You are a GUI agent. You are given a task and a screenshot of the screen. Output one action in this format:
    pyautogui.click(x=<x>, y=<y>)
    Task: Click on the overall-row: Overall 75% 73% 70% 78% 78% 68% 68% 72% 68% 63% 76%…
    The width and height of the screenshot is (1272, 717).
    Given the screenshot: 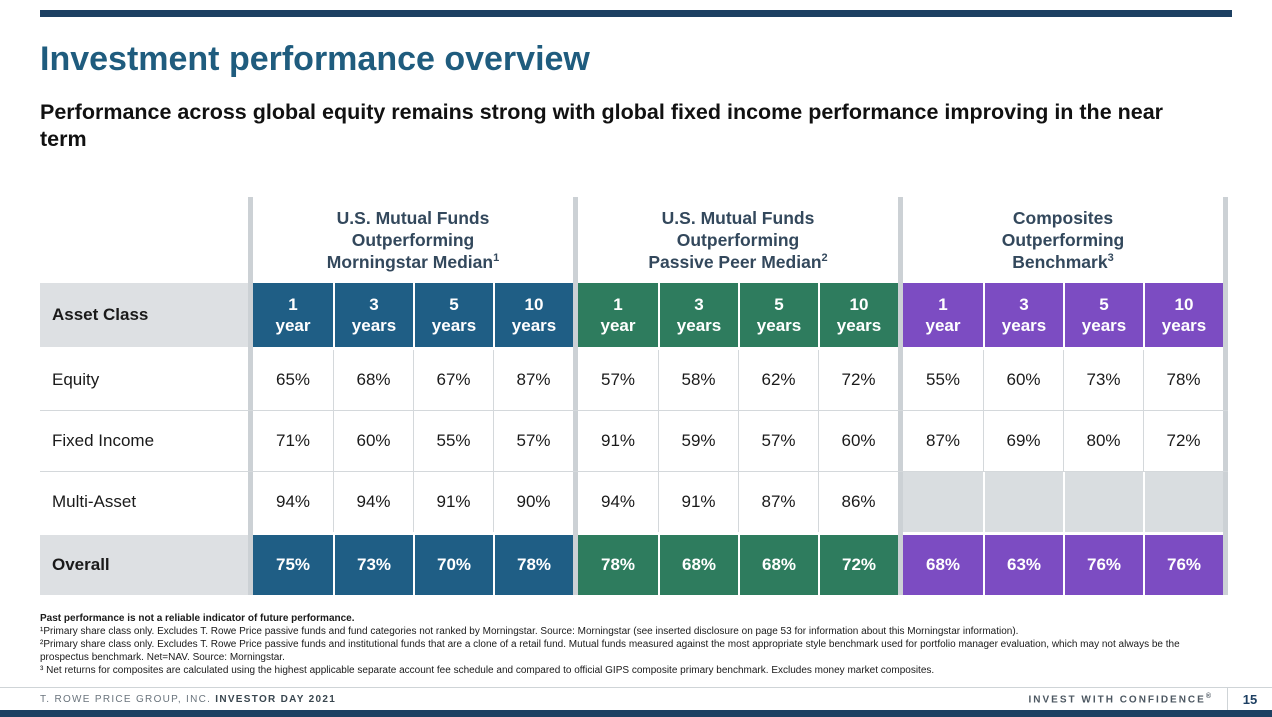 What is the action you would take?
    pyautogui.click(x=634, y=565)
    